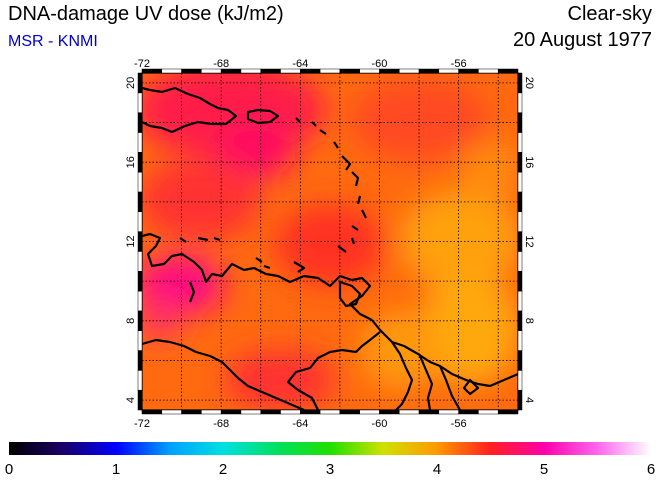  What do you see at coordinates (529, 321) in the screenshot?
I see `lat-label-right: 8` at bounding box center [529, 321].